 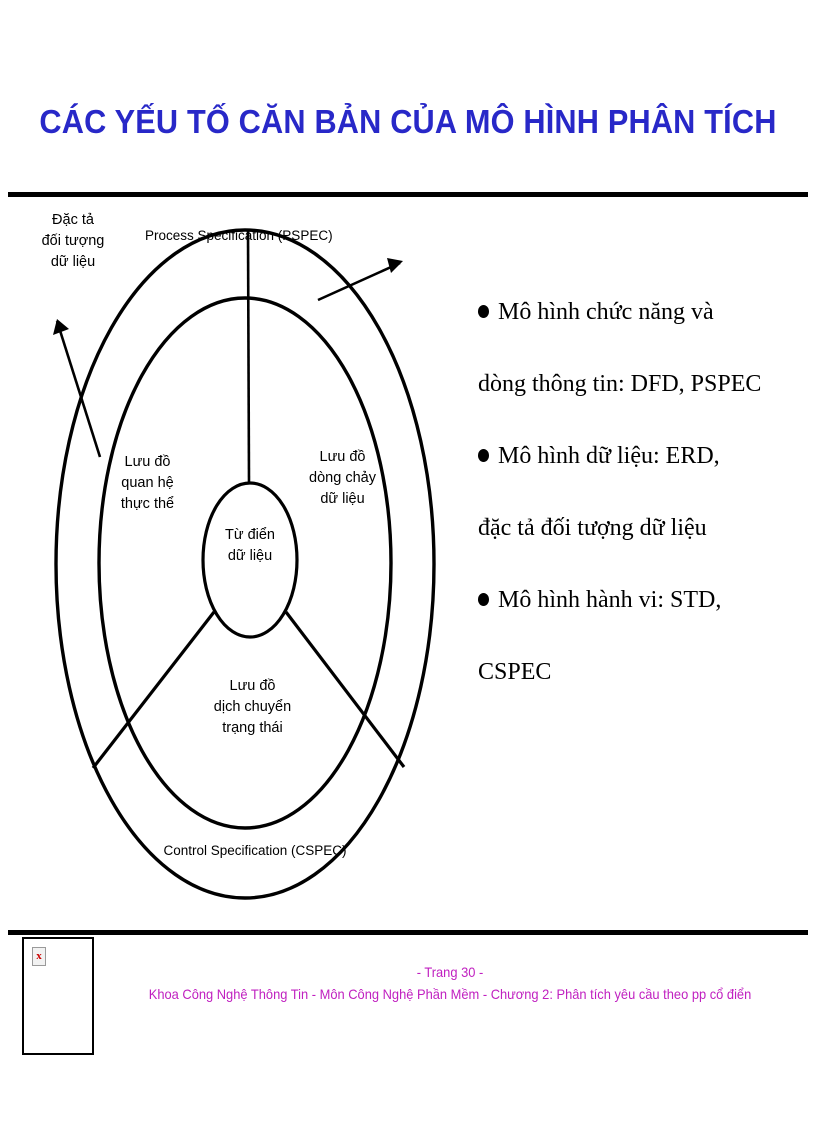 What do you see at coordinates (248, 357) in the screenshot?
I see `divider-top` at bounding box center [248, 357].